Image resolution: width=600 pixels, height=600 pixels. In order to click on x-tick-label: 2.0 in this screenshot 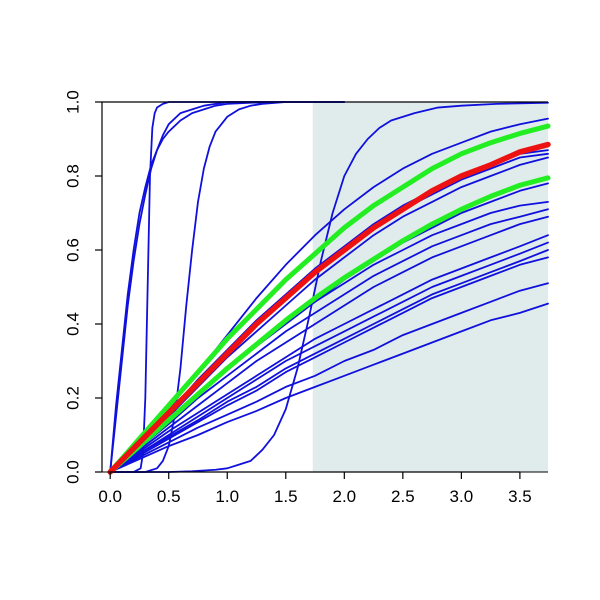, I will do `click(344, 496)`.